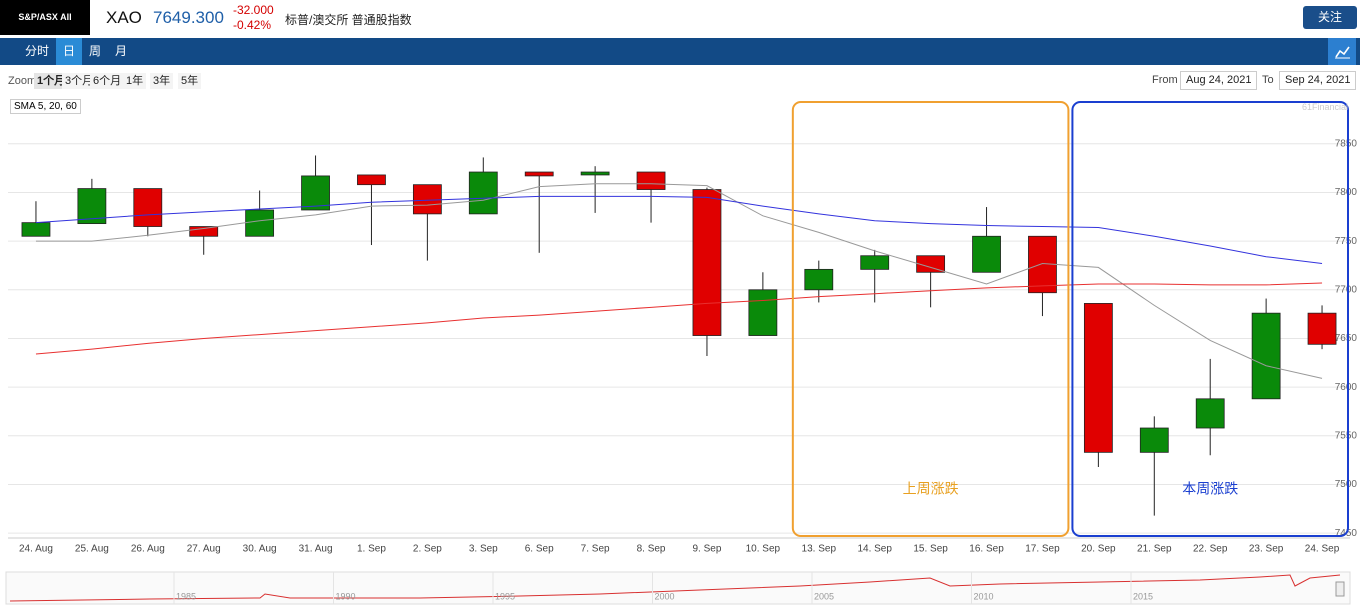  What do you see at coordinates (107, 81) in the screenshot?
I see `zoom-button: 6个月` at bounding box center [107, 81].